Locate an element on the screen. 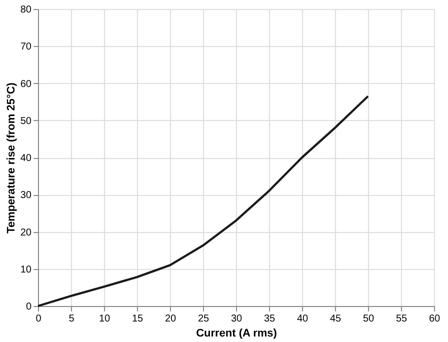 The width and height of the screenshot is (448, 342). x-tick-label: 45 is located at coordinates (336, 319).